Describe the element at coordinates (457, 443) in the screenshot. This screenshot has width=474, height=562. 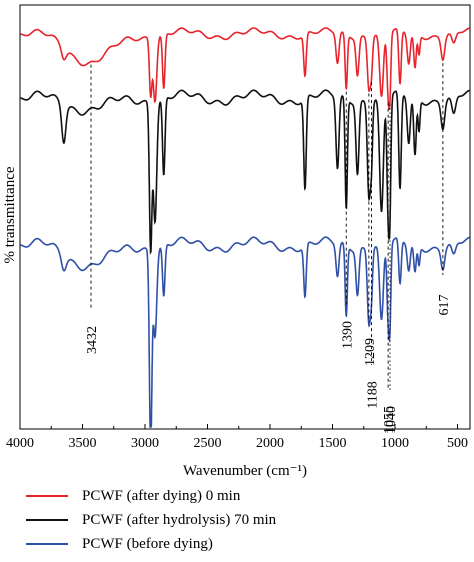
I see `x-tick-label: 500` at that location.